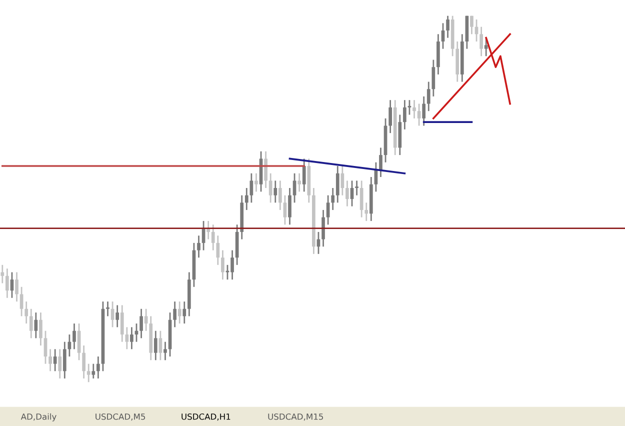 This screenshot has width=625, height=426. What do you see at coordinates (295, 417) in the screenshot?
I see `text: USDCAD,M15` at bounding box center [295, 417].